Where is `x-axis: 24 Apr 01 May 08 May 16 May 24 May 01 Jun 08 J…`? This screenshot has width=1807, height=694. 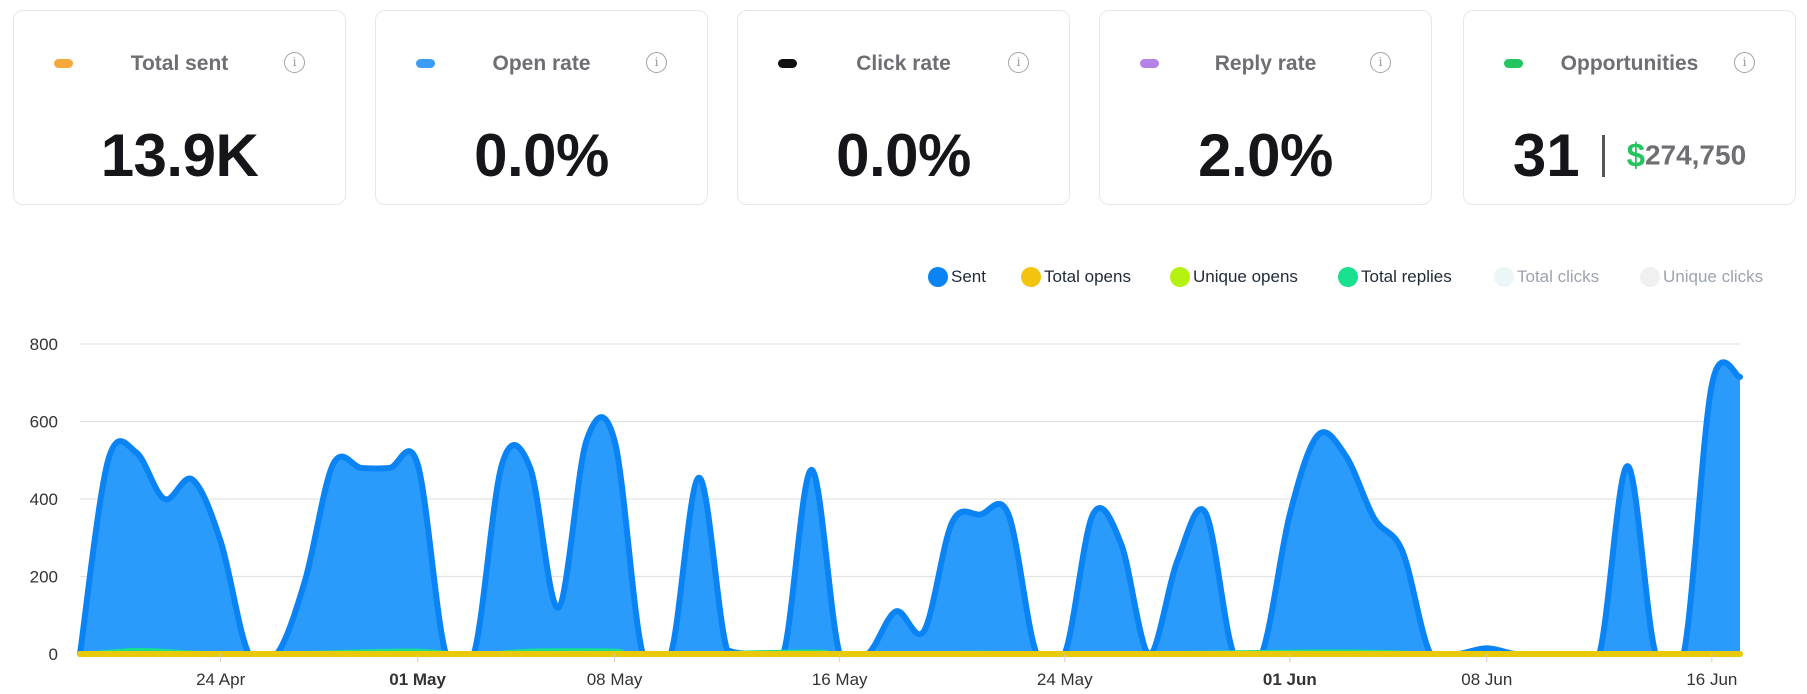 x-axis: 24 Apr 01 May 08 May 16 May 24 May 01 Jun 08 J… is located at coordinates (966, 671).